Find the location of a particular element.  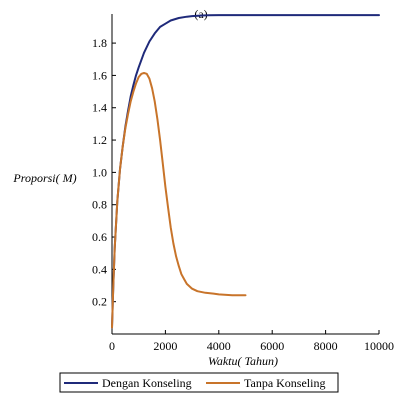

y-tick-label: 1.4 is located at coordinates (99, 108).